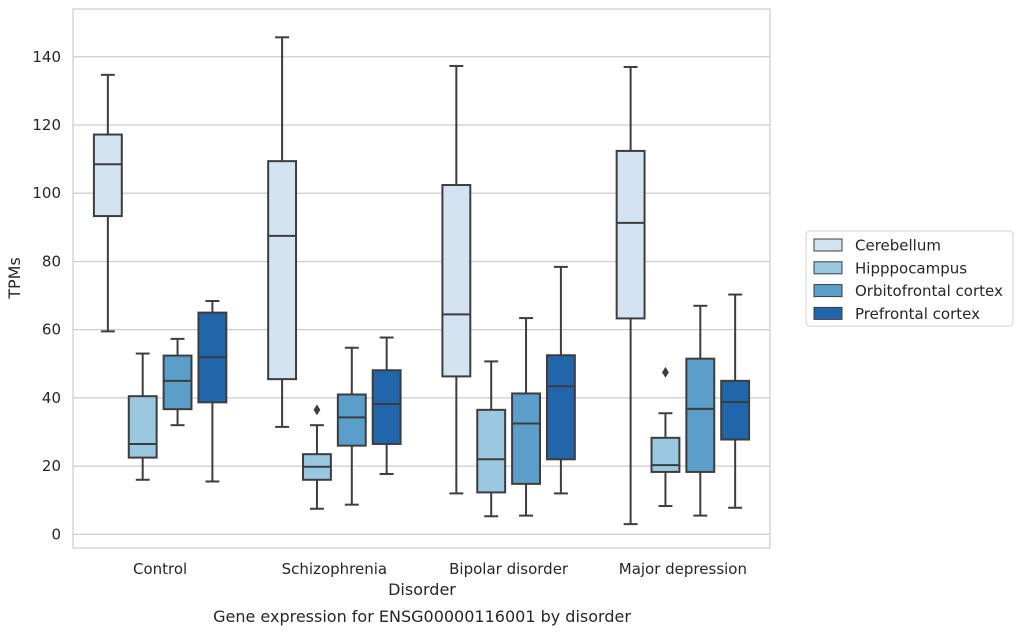 This screenshot has width=1023, height=634. Describe the element at coordinates (56, 534) in the screenshot. I see `y-tick-label: 0` at that location.